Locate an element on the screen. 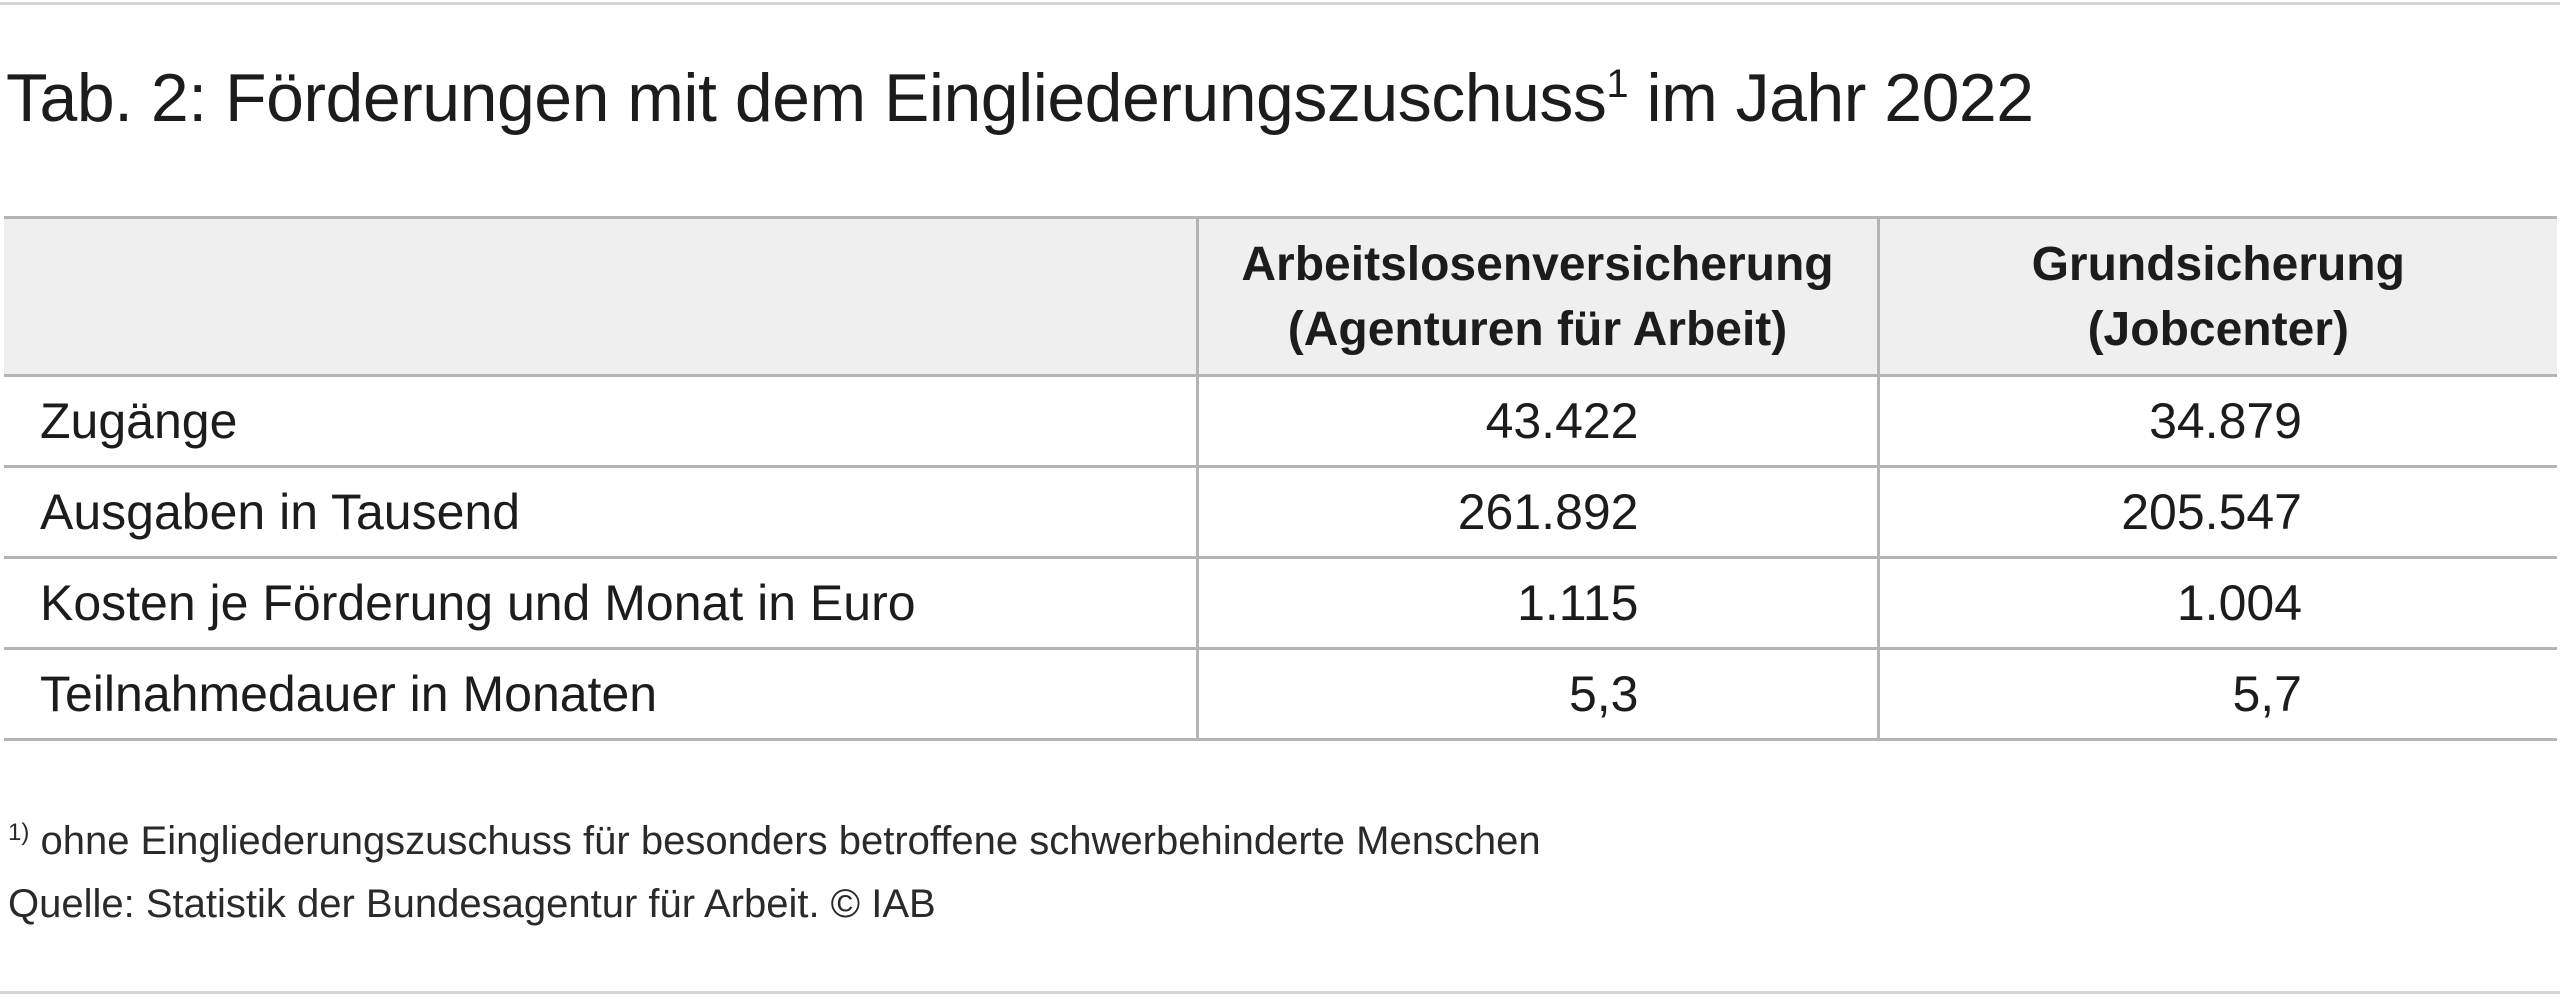  table-row: Zugänge 43.422 34.879 is located at coordinates (1280, 421).